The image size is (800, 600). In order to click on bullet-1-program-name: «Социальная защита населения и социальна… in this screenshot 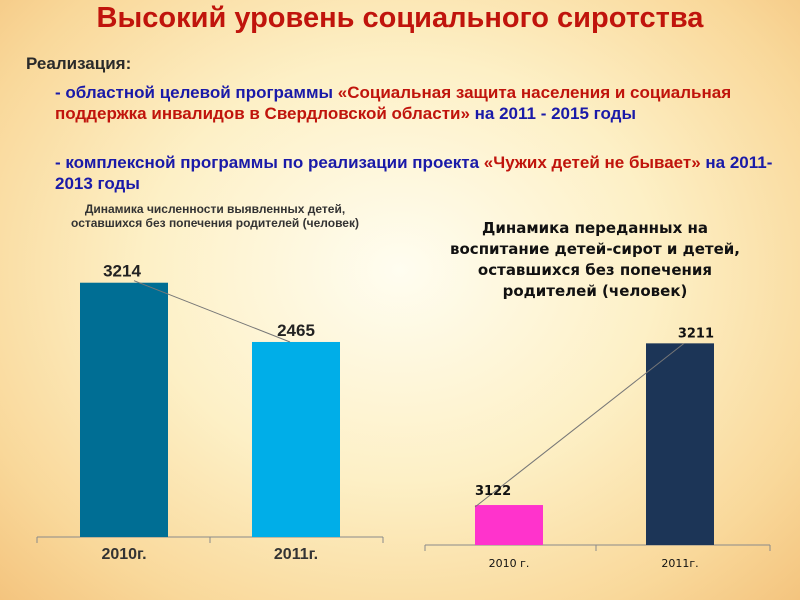, I will do `click(393, 103)`.